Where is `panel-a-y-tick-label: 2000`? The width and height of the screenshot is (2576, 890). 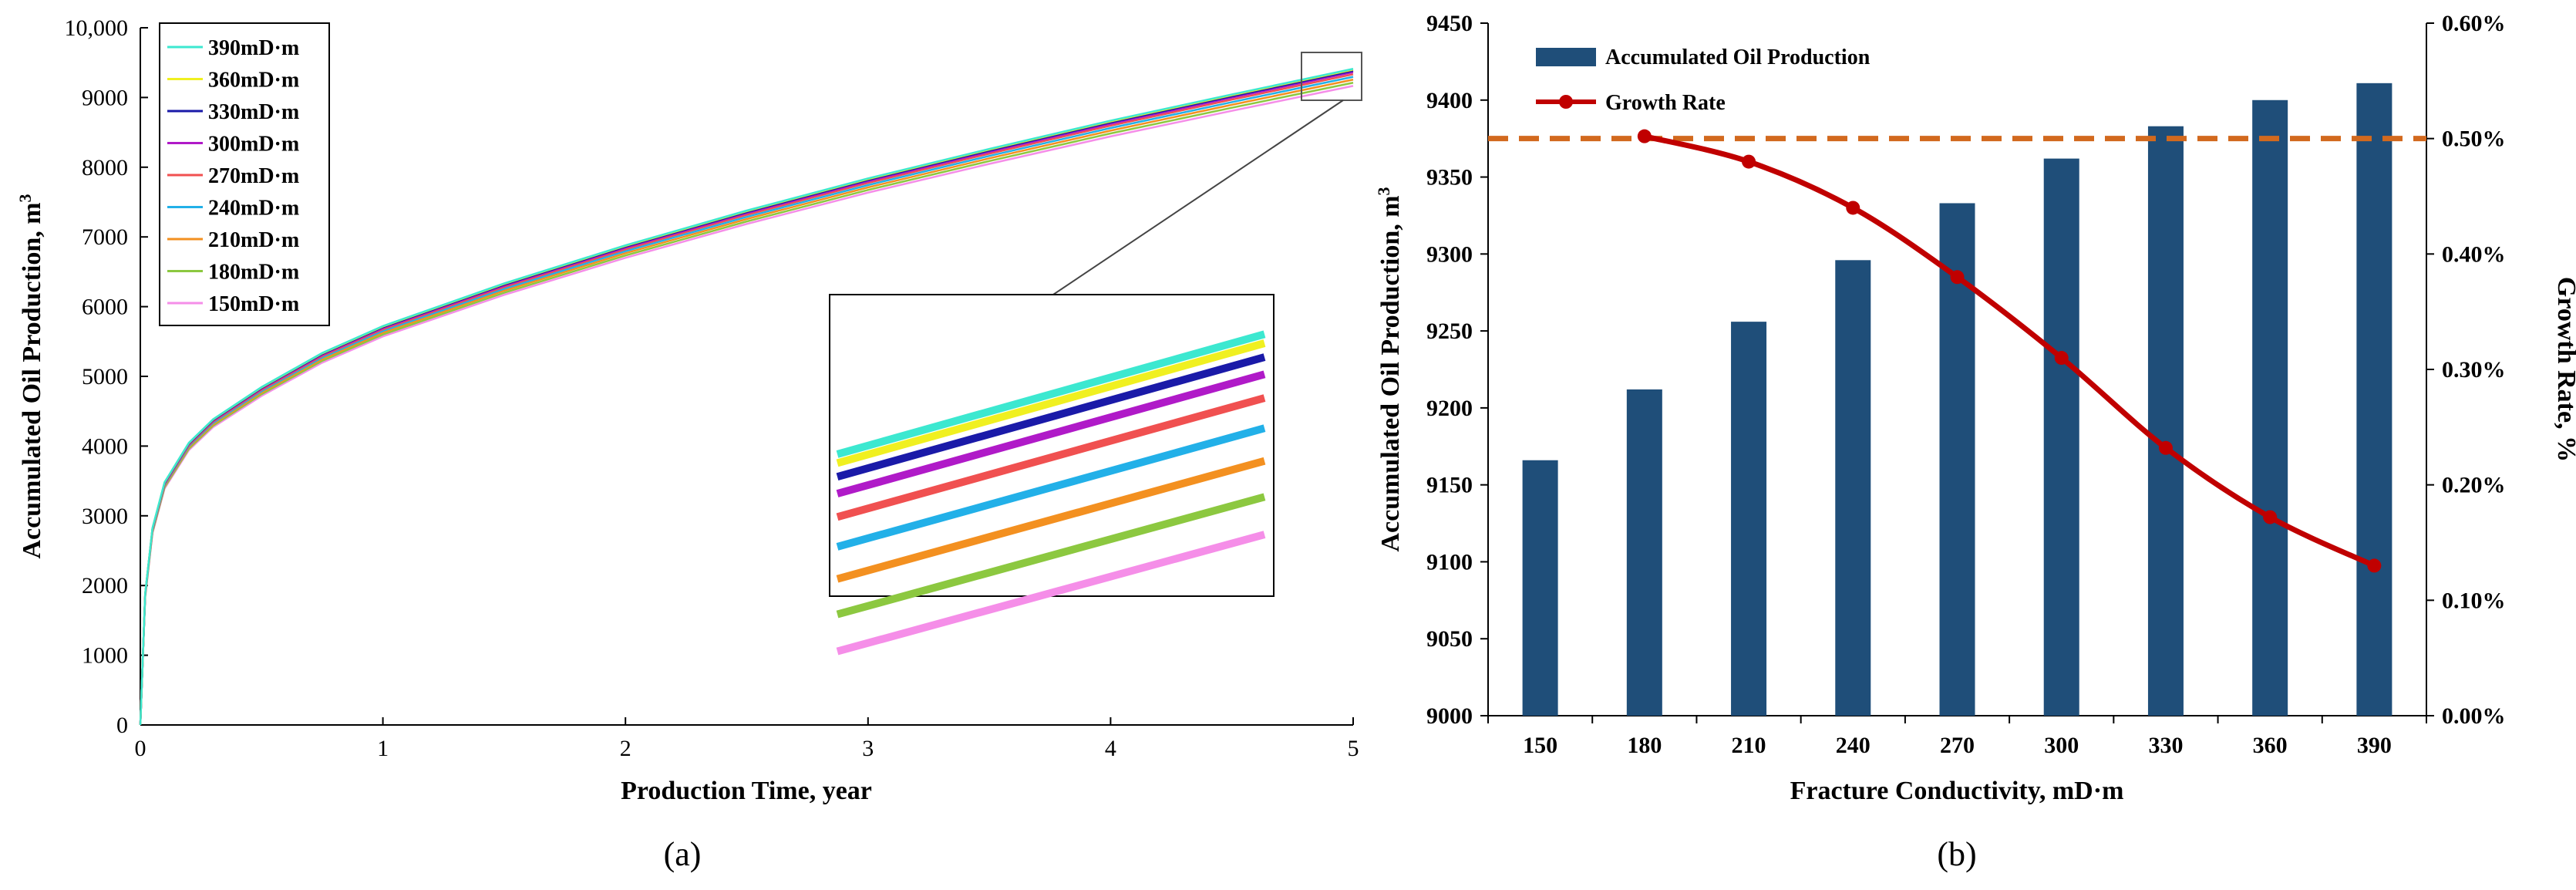
panel-a-y-tick-label: 2000 is located at coordinates (105, 585).